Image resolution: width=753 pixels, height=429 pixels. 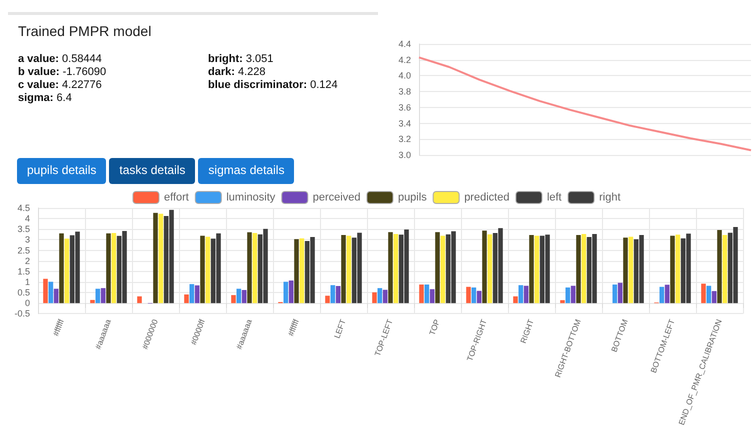 What do you see at coordinates (60, 85) in the screenshot?
I see `text: c value: 4.22776` at bounding box center [60, 85].